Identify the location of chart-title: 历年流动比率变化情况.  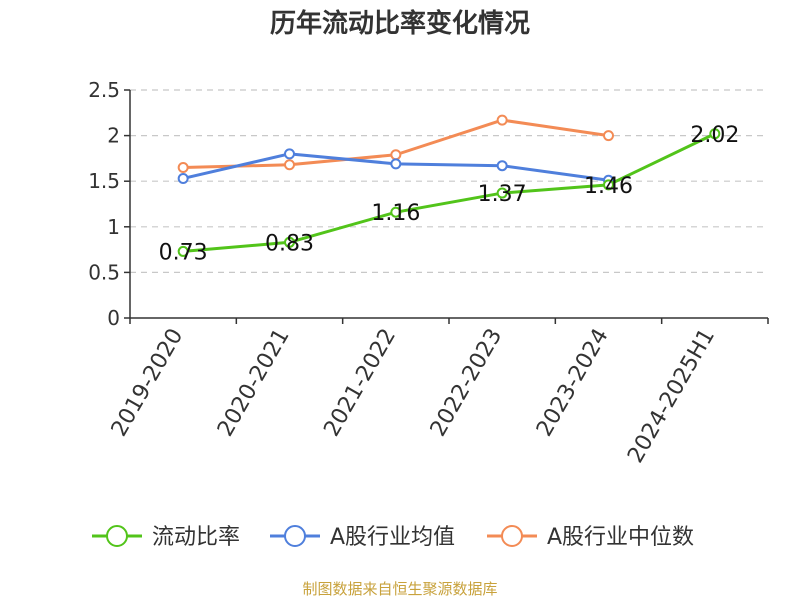
(400, 23).